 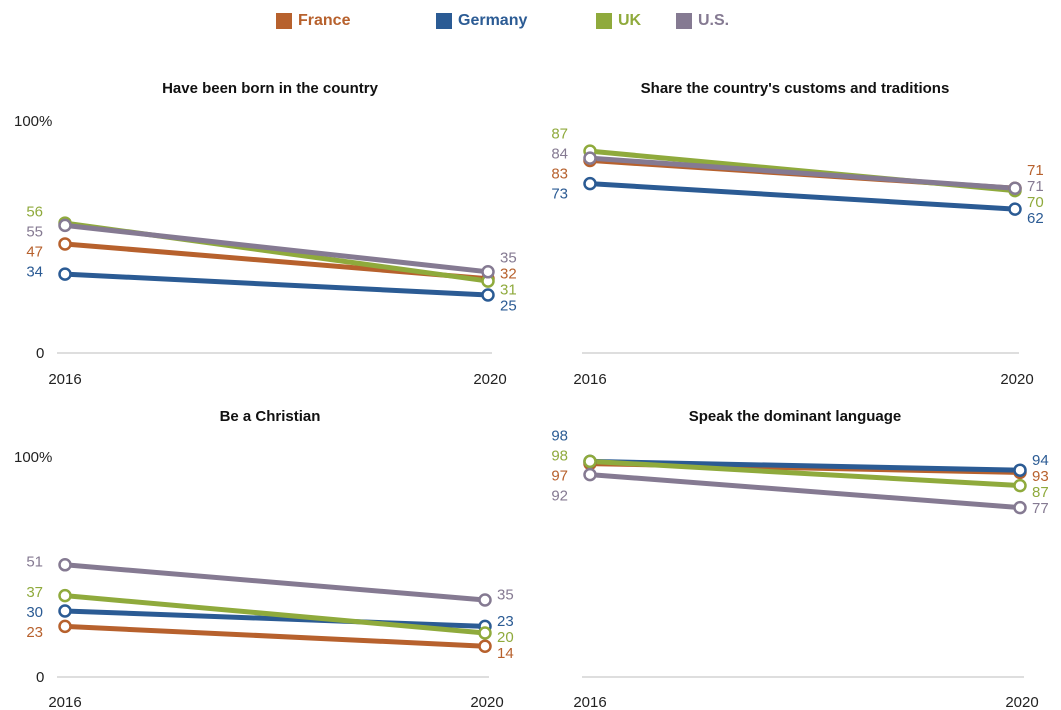 I want to click on y-tick-zero-2: 0, so click(x=40, y=677).